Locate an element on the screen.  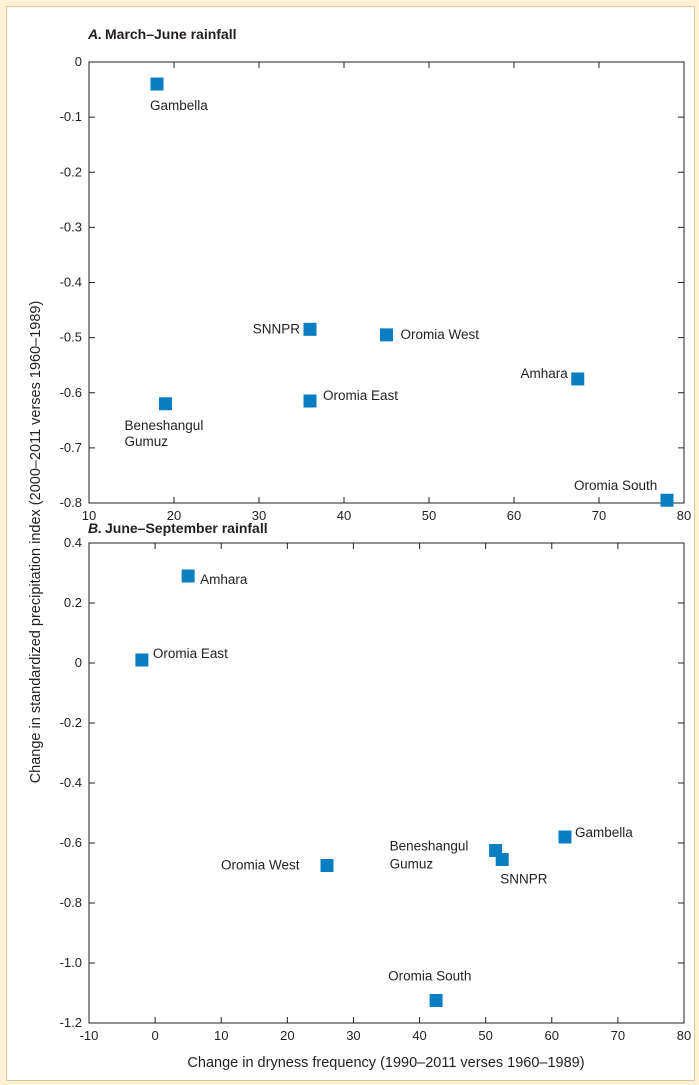
panel-a-title-text: March–June rainfall is located at coordinates (171, 34).